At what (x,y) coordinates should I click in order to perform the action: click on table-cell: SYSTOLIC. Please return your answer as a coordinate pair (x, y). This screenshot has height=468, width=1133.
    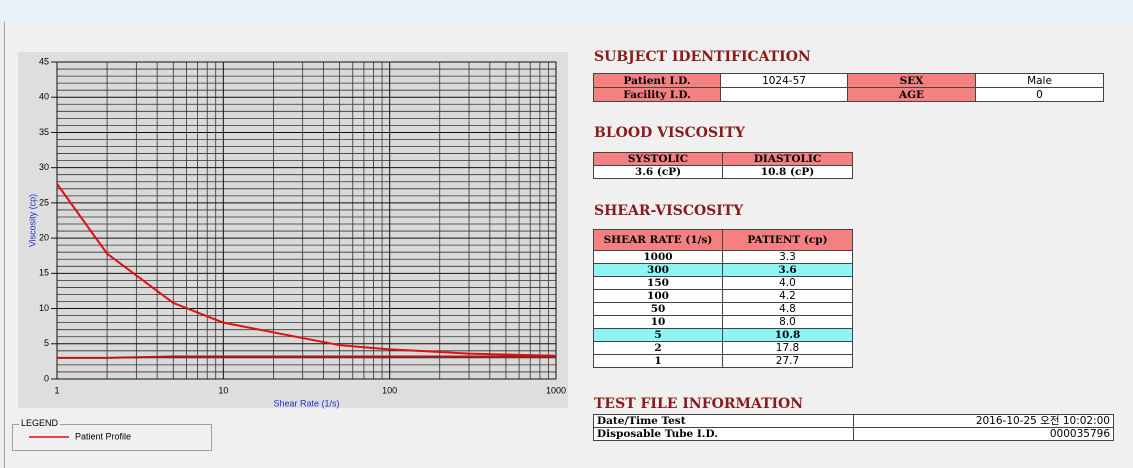
    Looking at the image, I should click on (658, 159).